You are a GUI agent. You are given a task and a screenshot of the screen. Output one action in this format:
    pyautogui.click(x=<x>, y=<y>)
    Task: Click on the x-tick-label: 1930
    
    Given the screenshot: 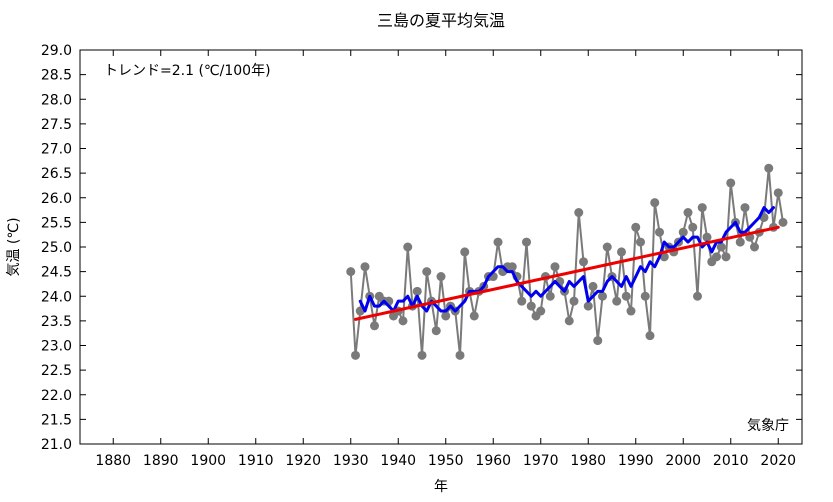 What is the action you would take?
    pyautogui.click(x=351, y=461)
    